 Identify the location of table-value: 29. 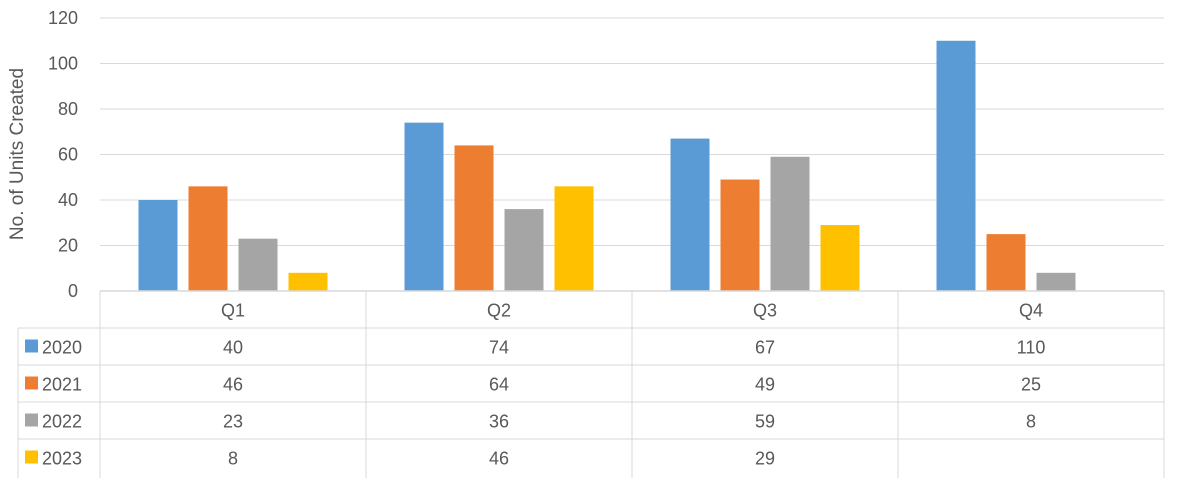
(765, 459).